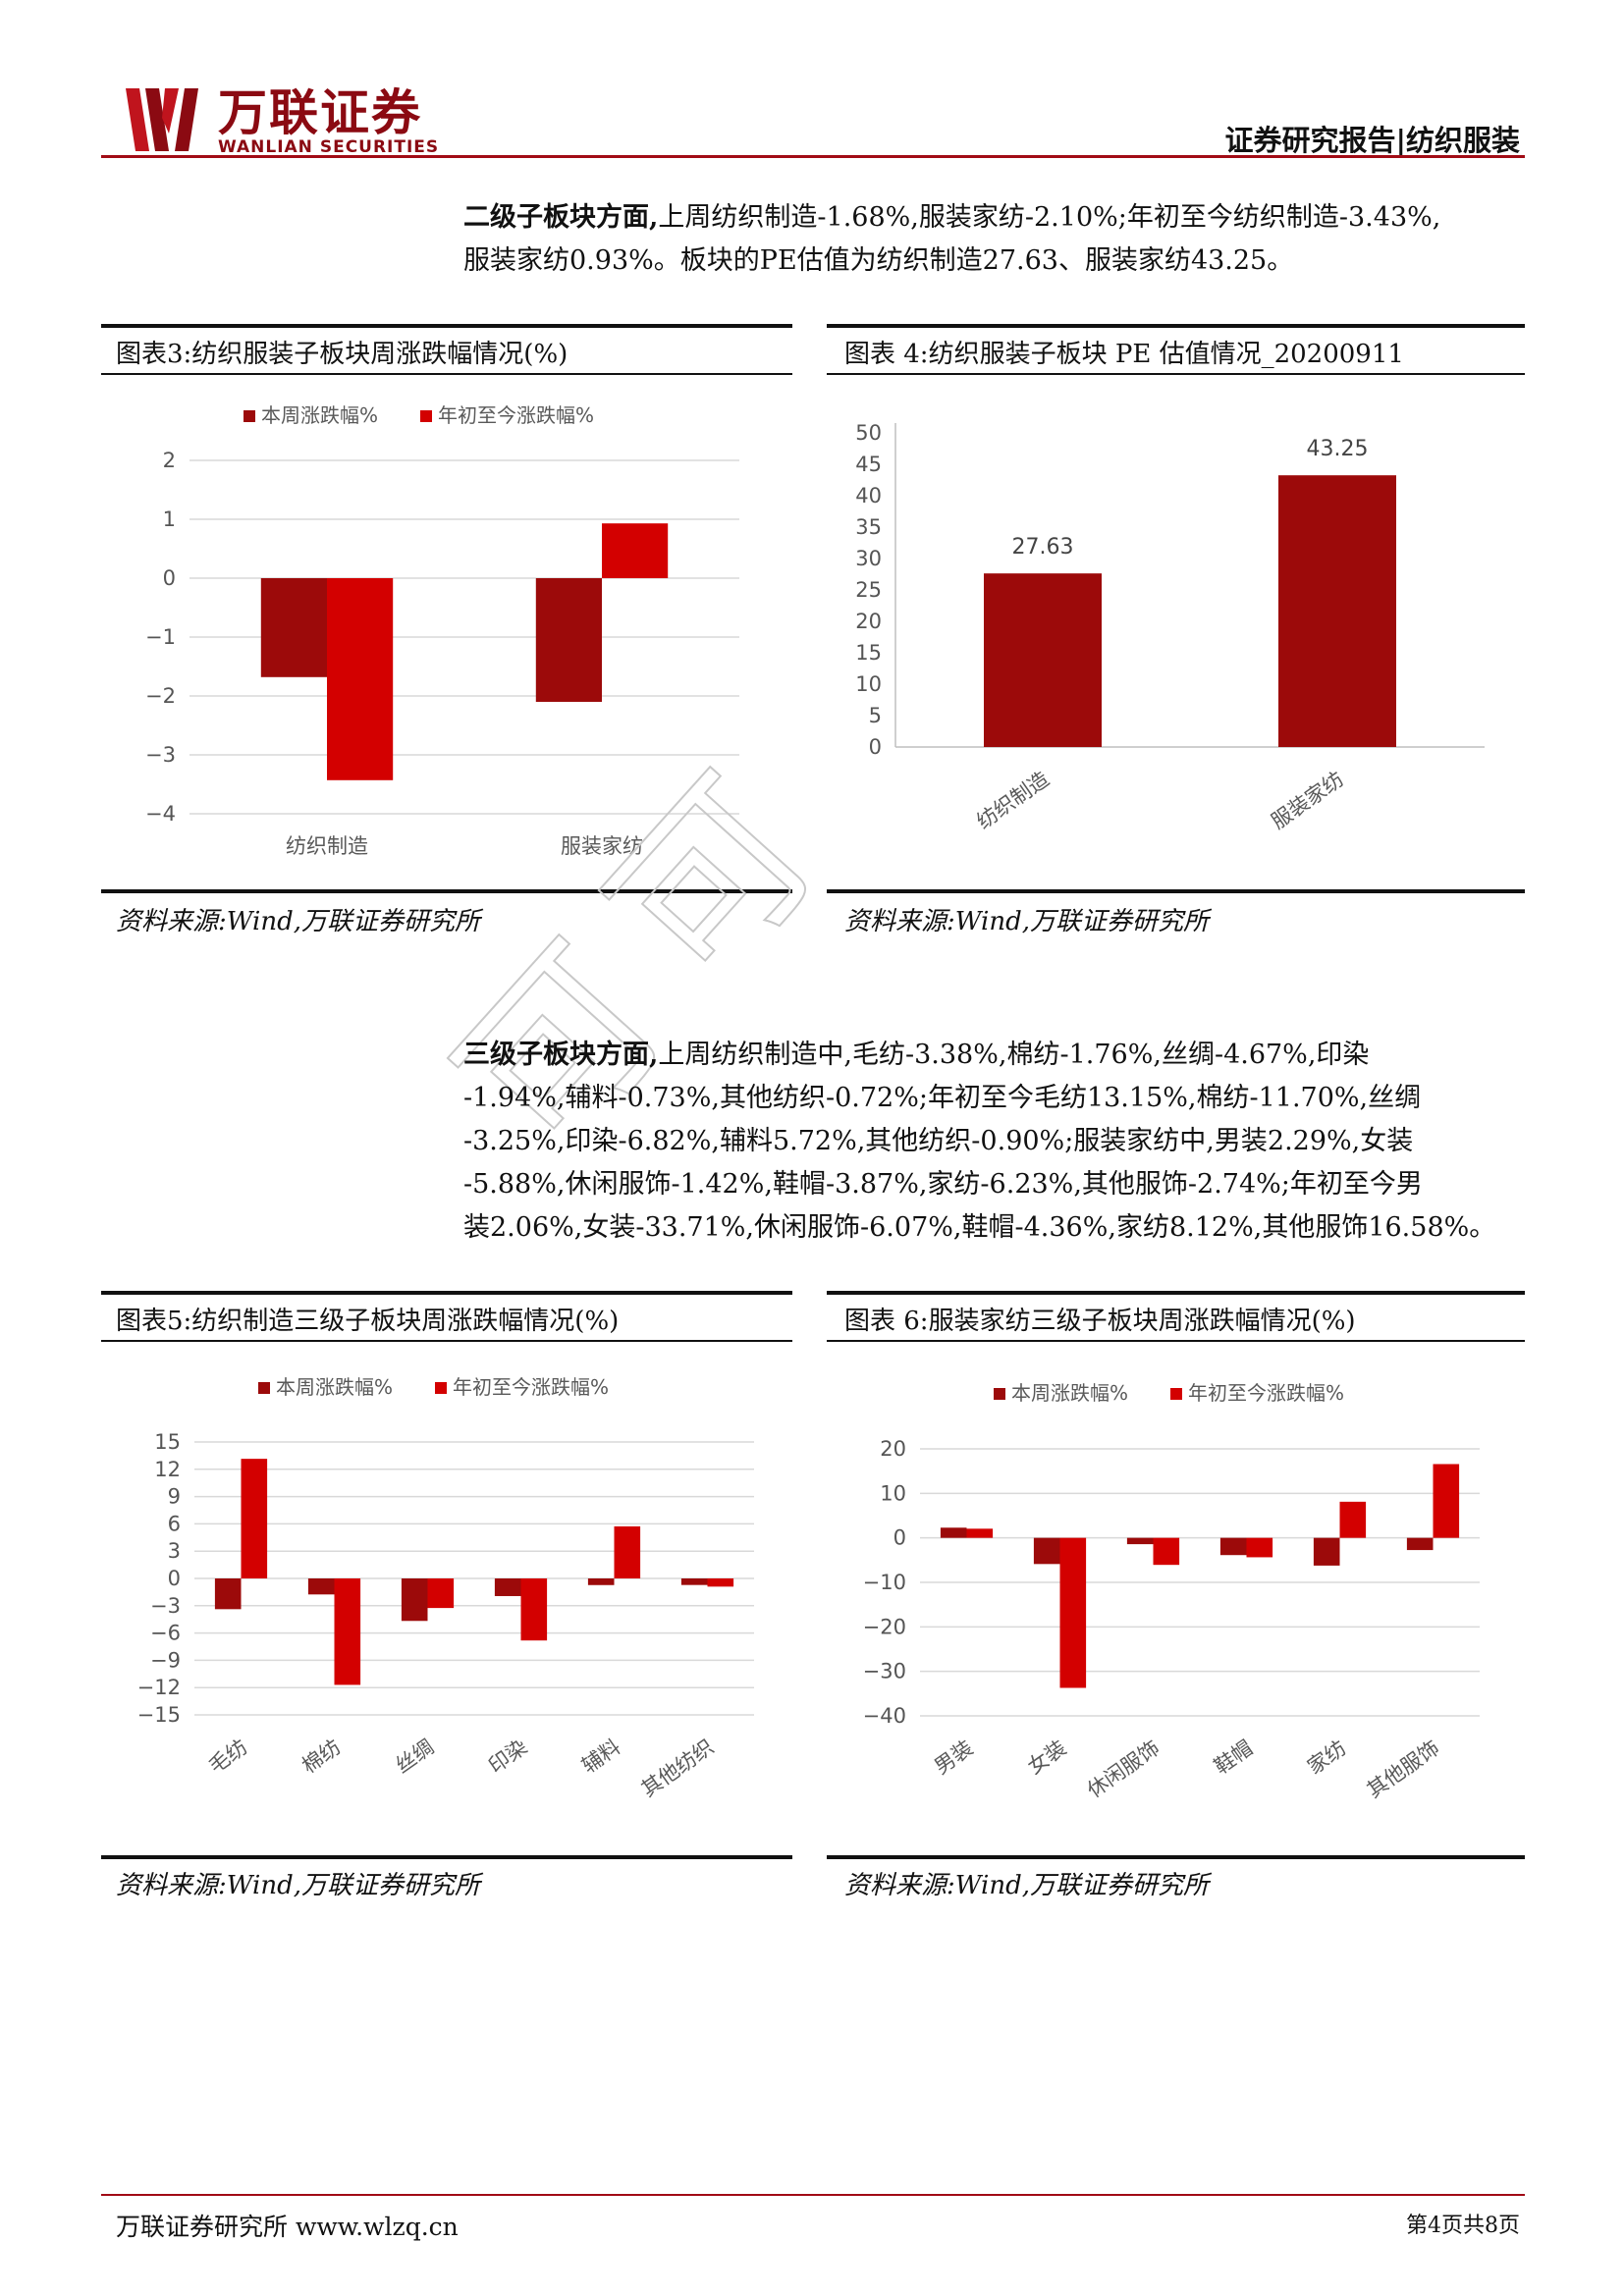 The height and width of the screenshot is (2296, 1624). Describe the element at coordinates (868, 527) in the screenshot. I see `y-tick-label: 35` at that location.